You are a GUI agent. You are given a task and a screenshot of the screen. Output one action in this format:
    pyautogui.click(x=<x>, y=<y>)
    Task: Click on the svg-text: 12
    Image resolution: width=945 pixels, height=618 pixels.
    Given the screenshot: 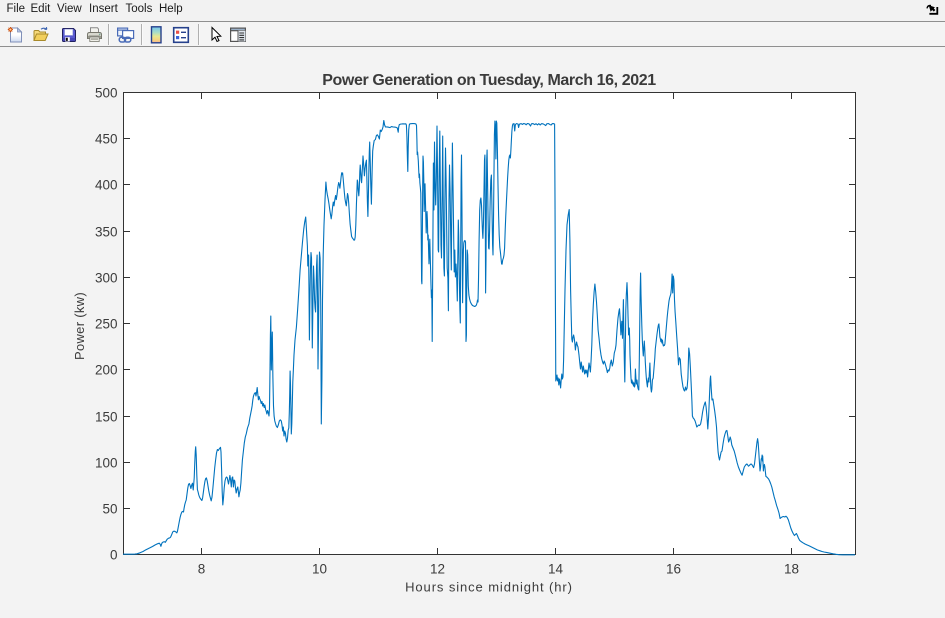 What is the action you would take?
    pyautogui.click(x=437, y=569)
    